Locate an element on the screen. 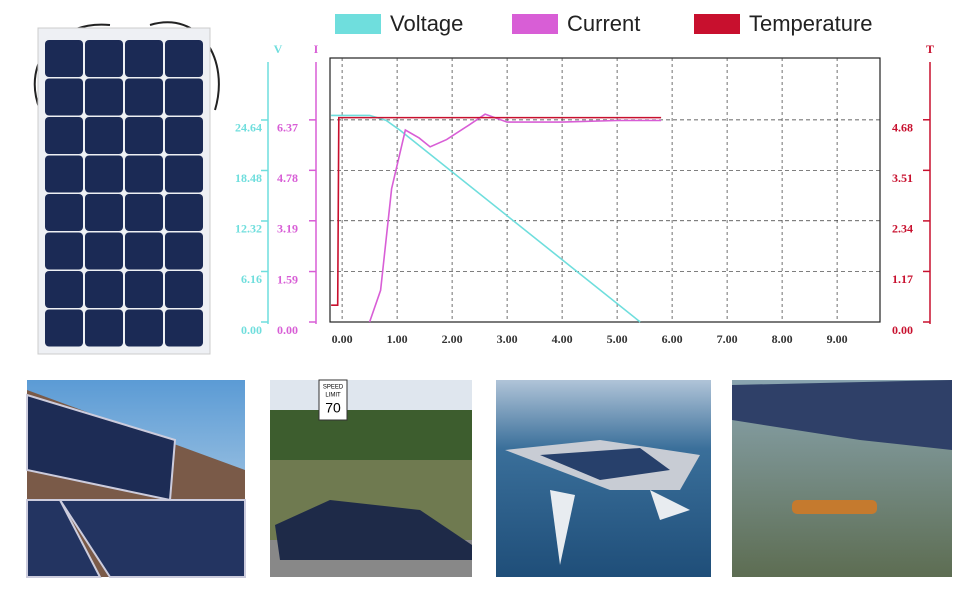 The width and height of the screenshot is (970, 600). x-tick-label: 1.00 is located at coordinates (397, 339).